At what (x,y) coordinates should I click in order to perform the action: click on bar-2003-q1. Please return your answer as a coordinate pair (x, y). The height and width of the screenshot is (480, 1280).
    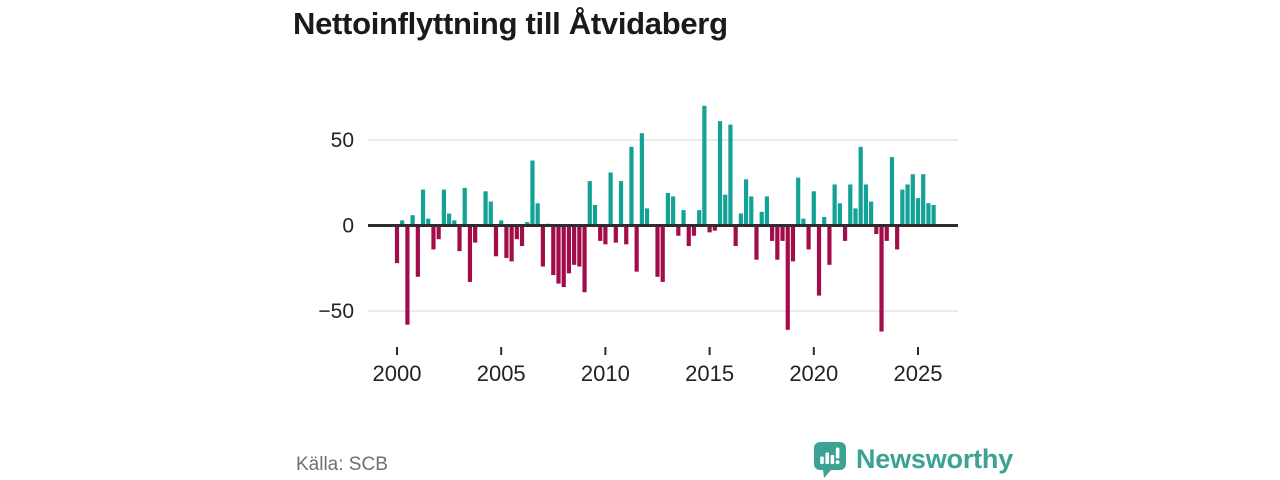
    Looking at the image, I should click on (459, 238).